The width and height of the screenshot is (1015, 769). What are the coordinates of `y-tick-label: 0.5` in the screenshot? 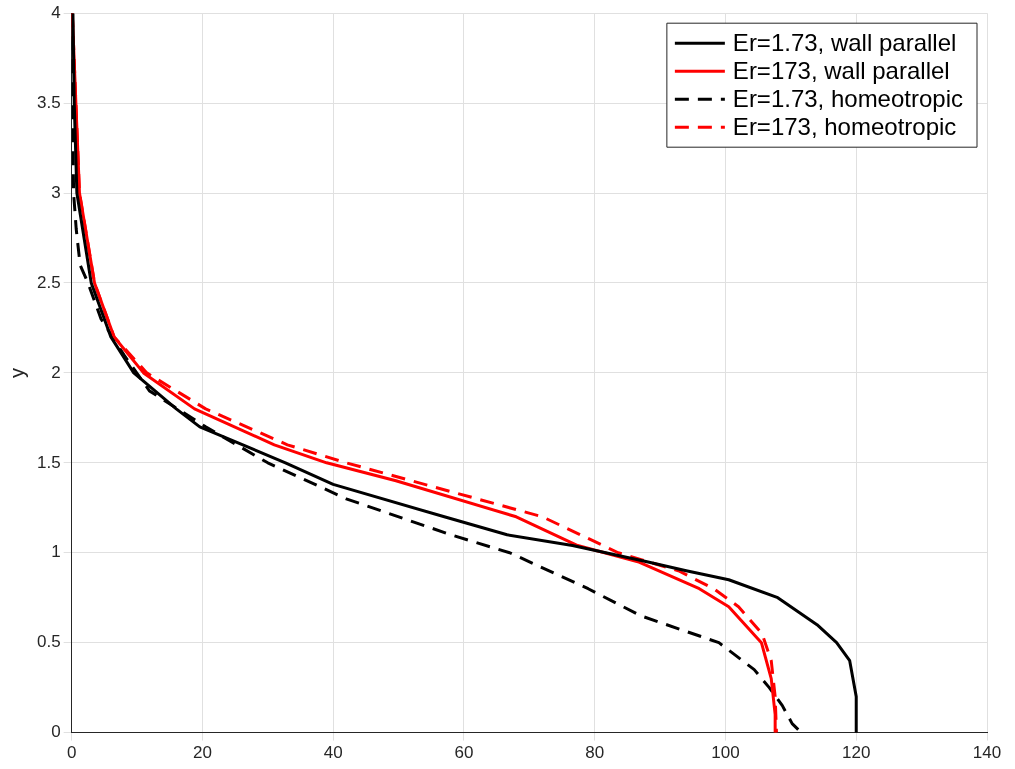 It's located at (48, 642).